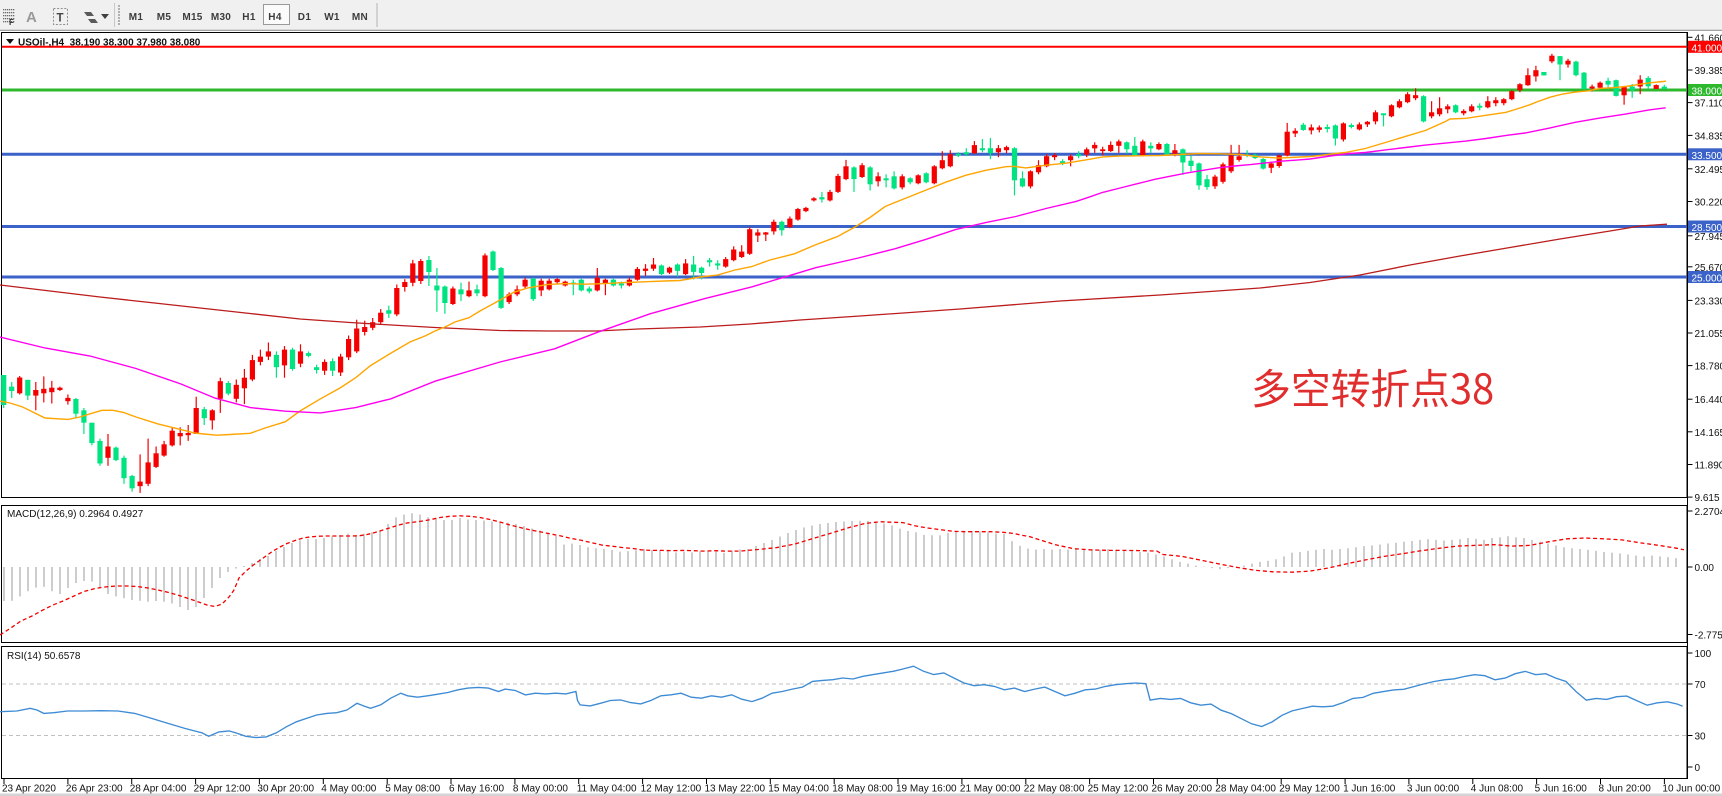  What do you see at coordinates (1691, 789) in the screenshot?
I see `svg-text: 10 Jun 00:00` at bounding box center [1691, 789].